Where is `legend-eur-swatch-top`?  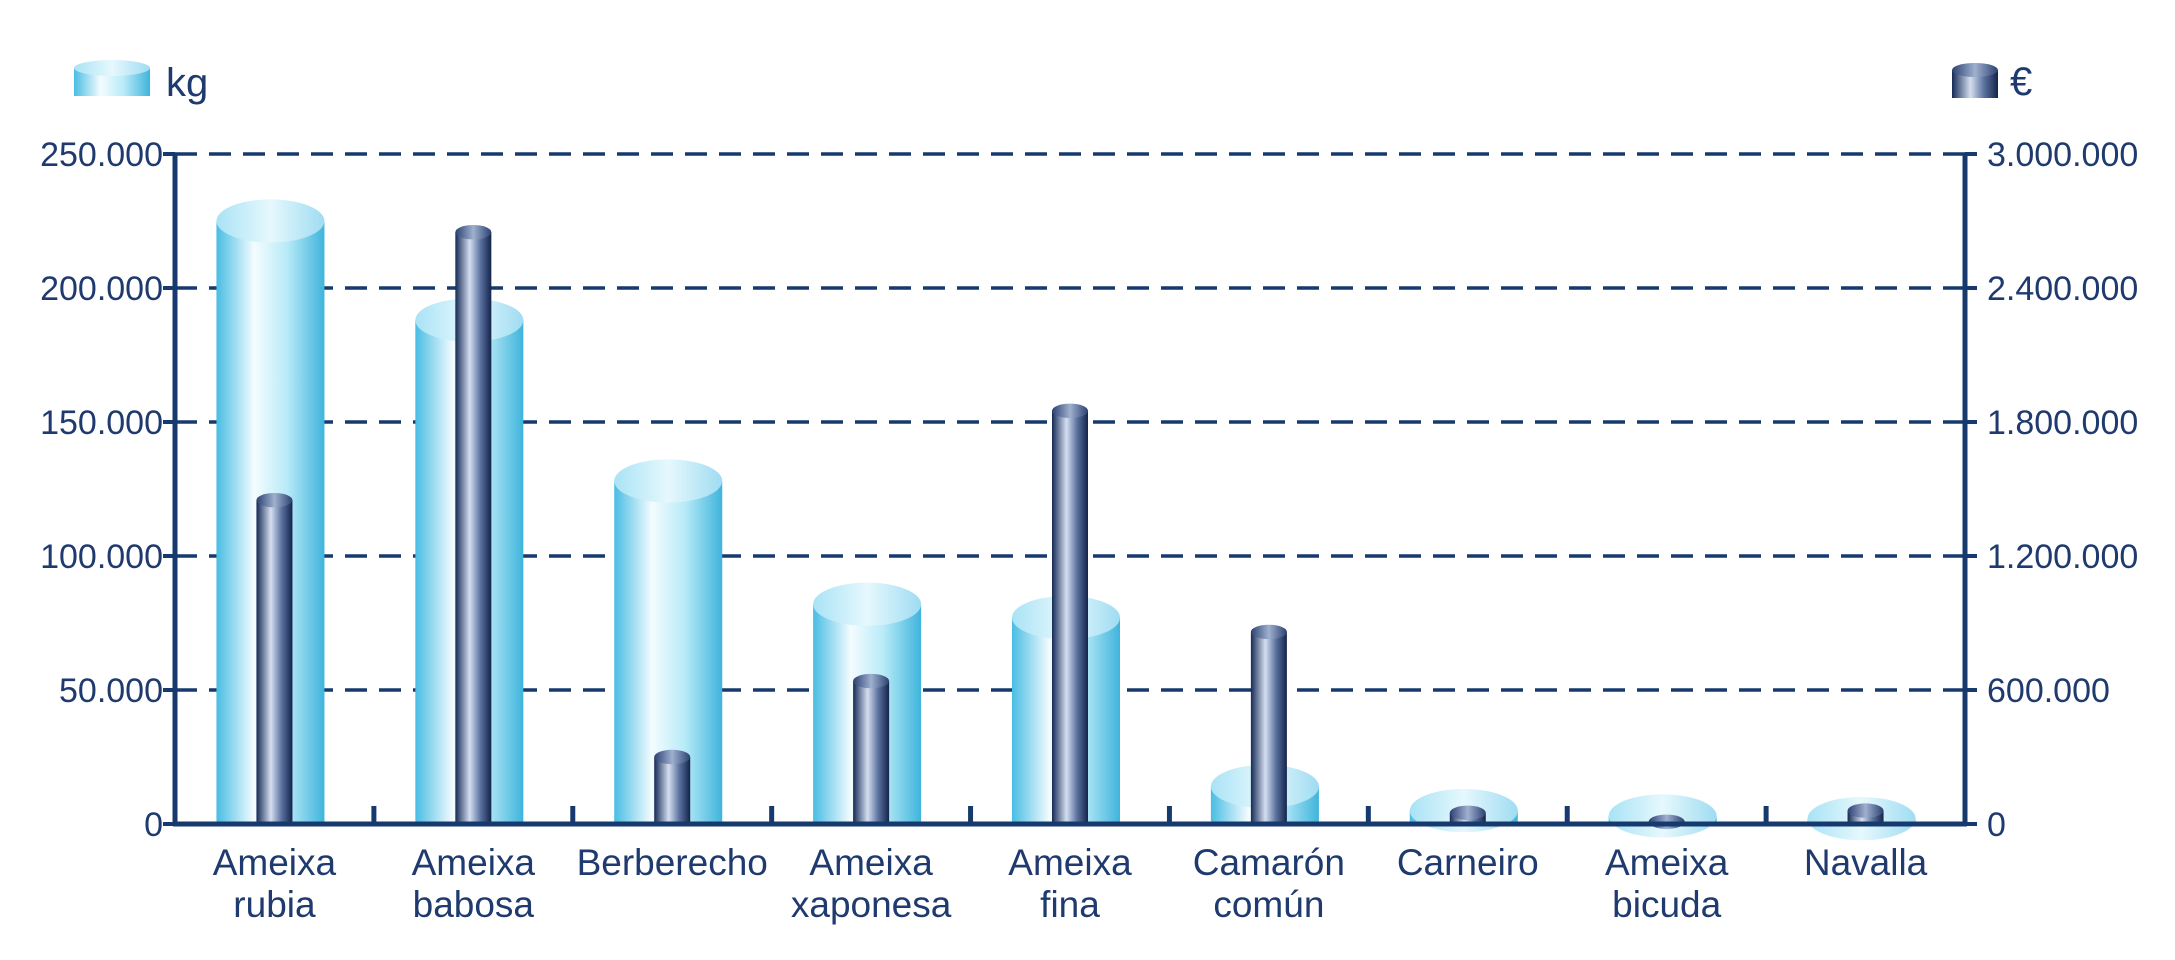
legend-eur-swatch-top is located at coordinates (1975, 70).